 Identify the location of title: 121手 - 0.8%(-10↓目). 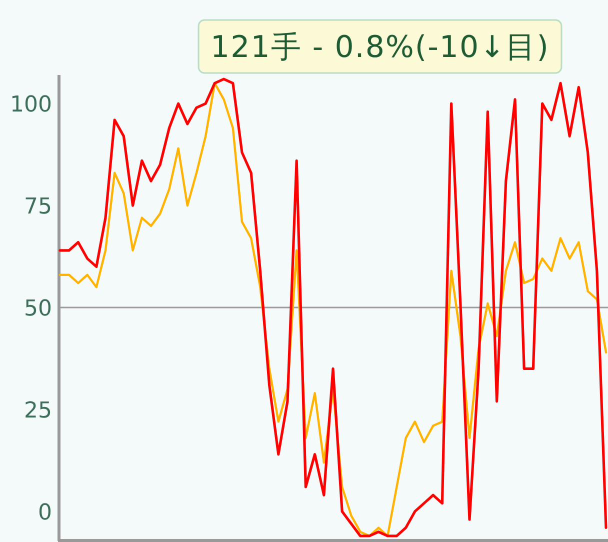
(380, 46).